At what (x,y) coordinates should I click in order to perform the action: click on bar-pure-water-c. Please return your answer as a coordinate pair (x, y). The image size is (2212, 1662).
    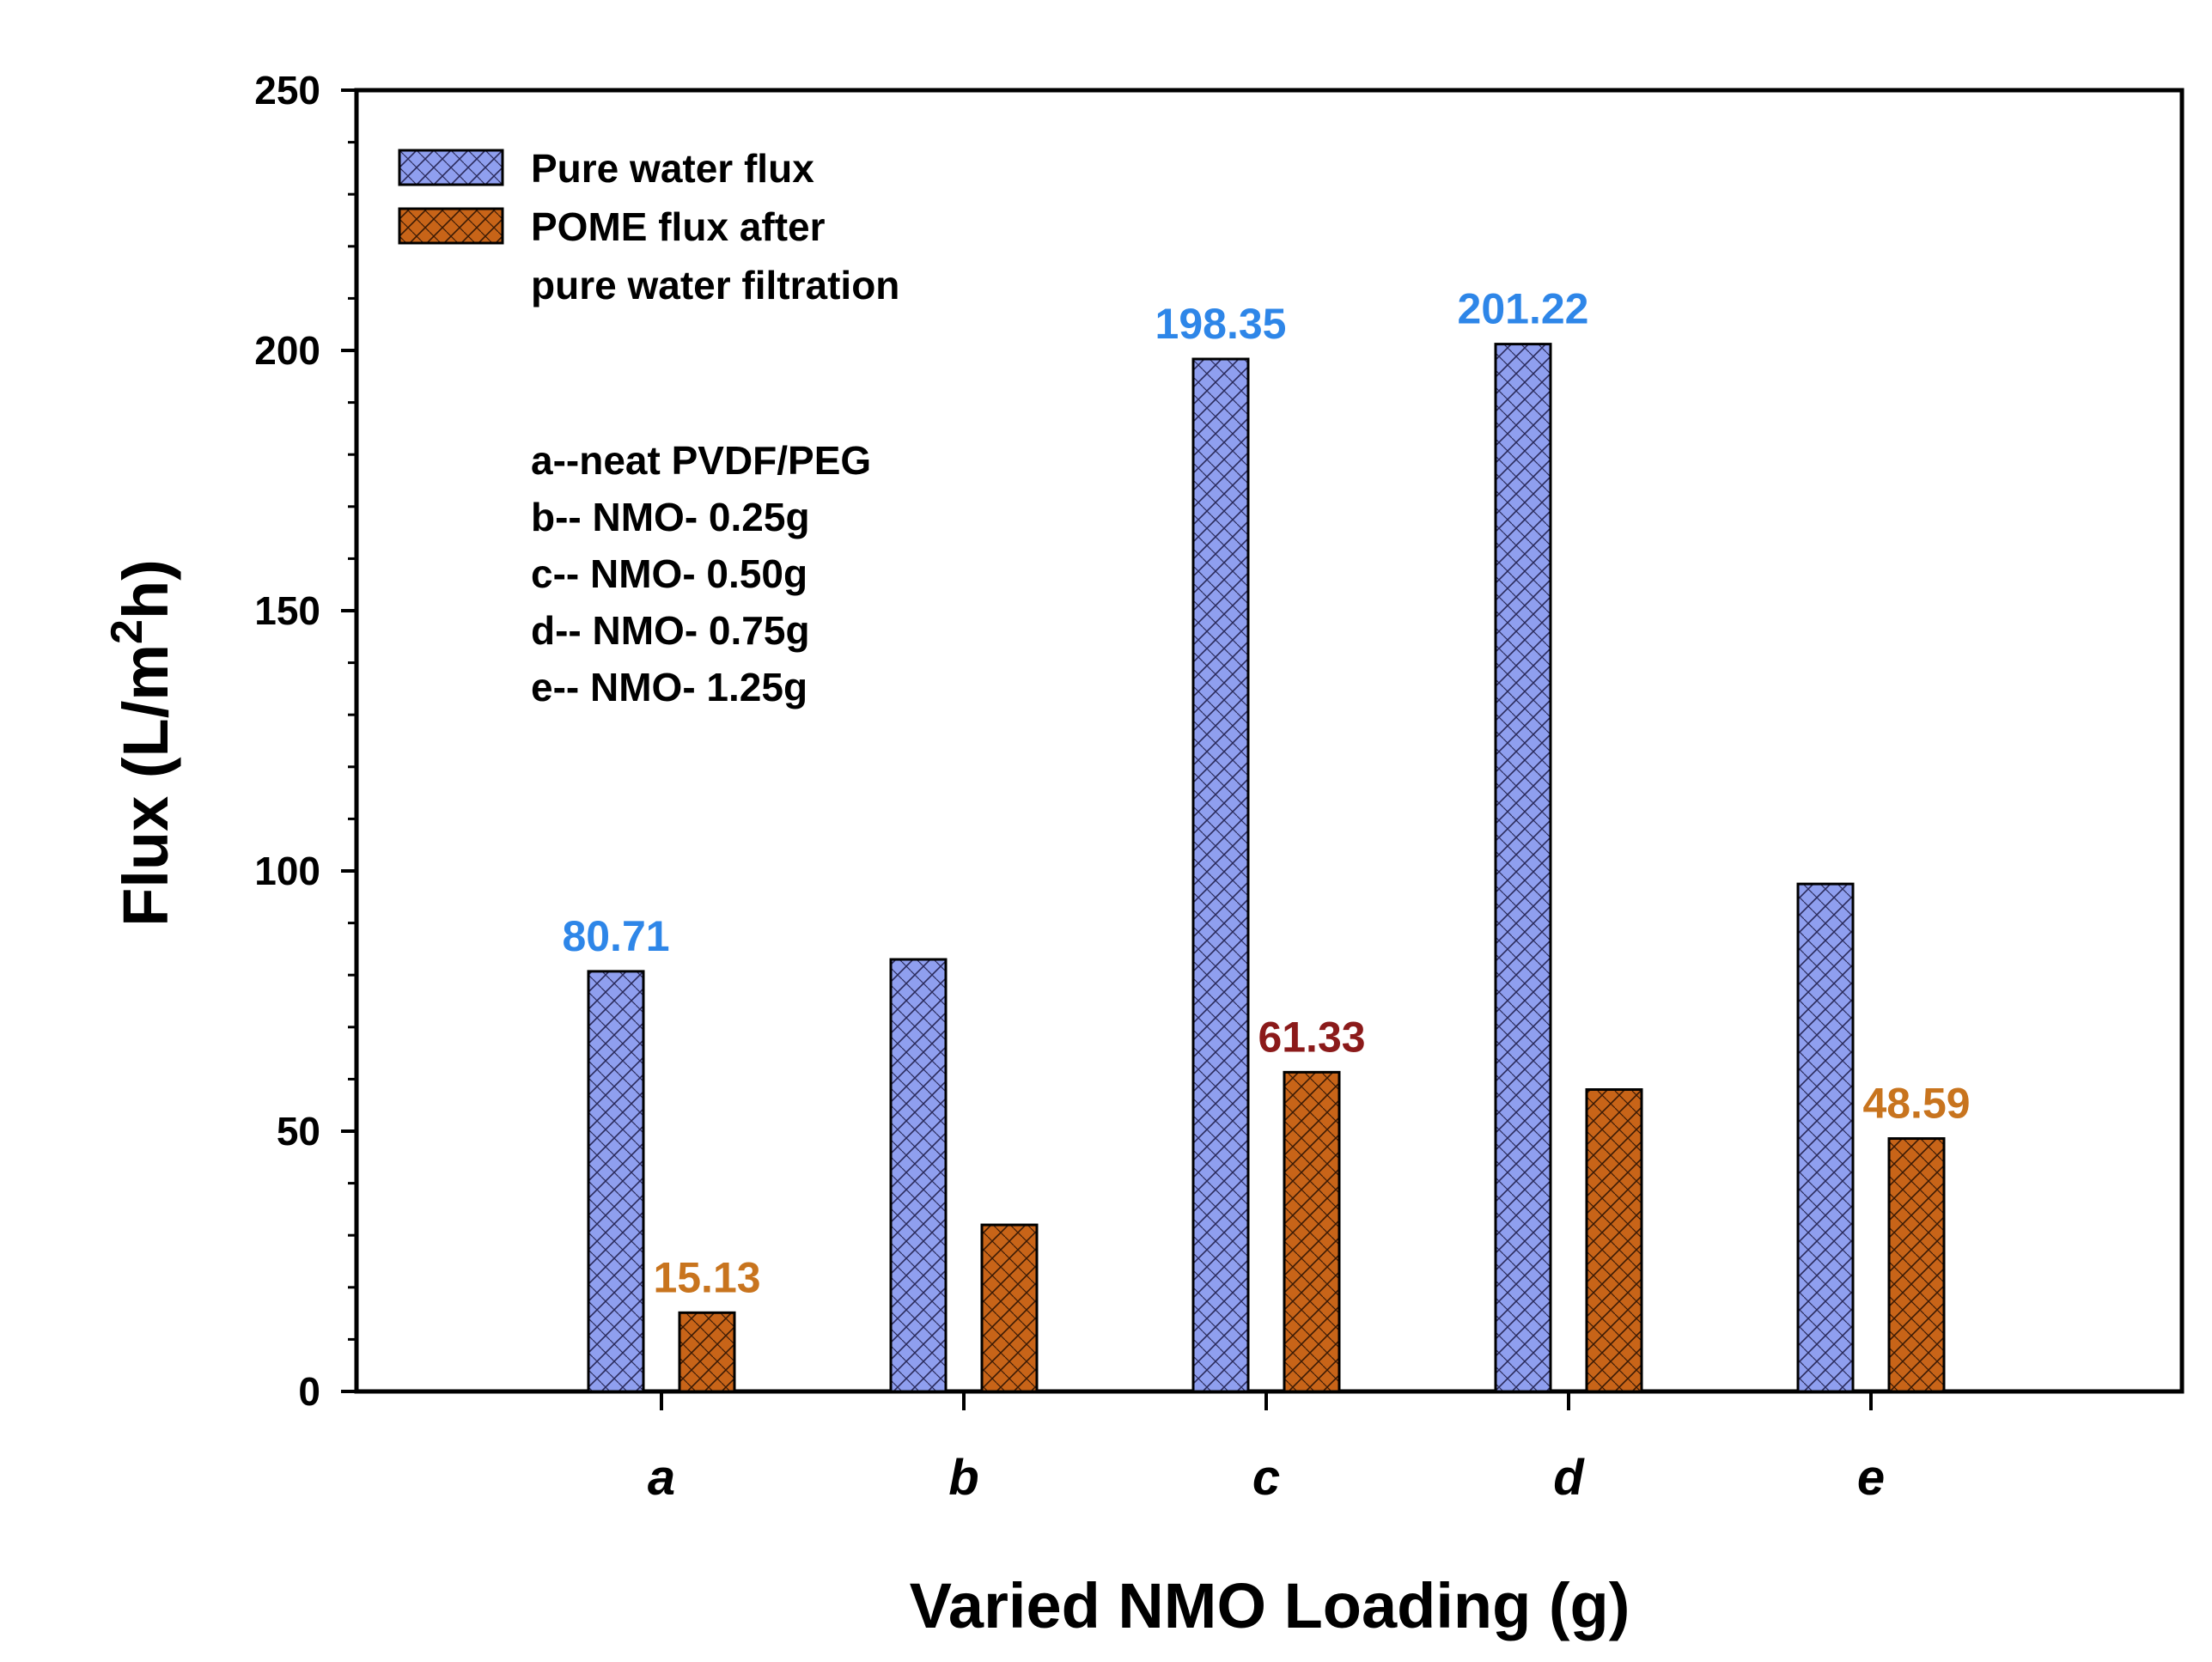
    Looking at the image, I should click on (1220, 875).